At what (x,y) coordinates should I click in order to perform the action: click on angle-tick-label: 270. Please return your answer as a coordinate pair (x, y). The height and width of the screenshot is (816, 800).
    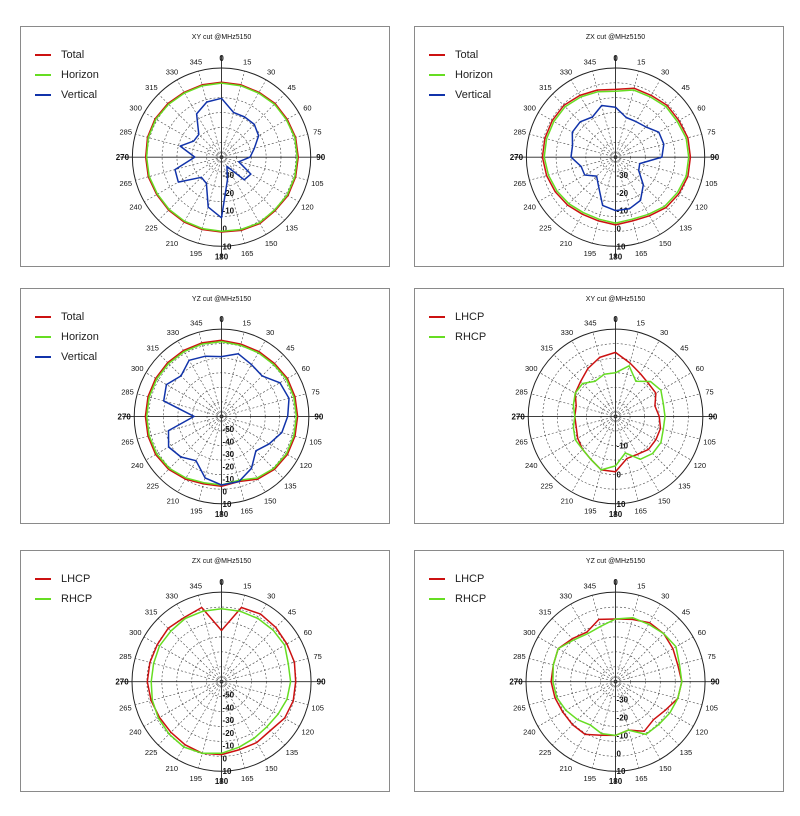
    Looking at the image, I should click on (125, 416).